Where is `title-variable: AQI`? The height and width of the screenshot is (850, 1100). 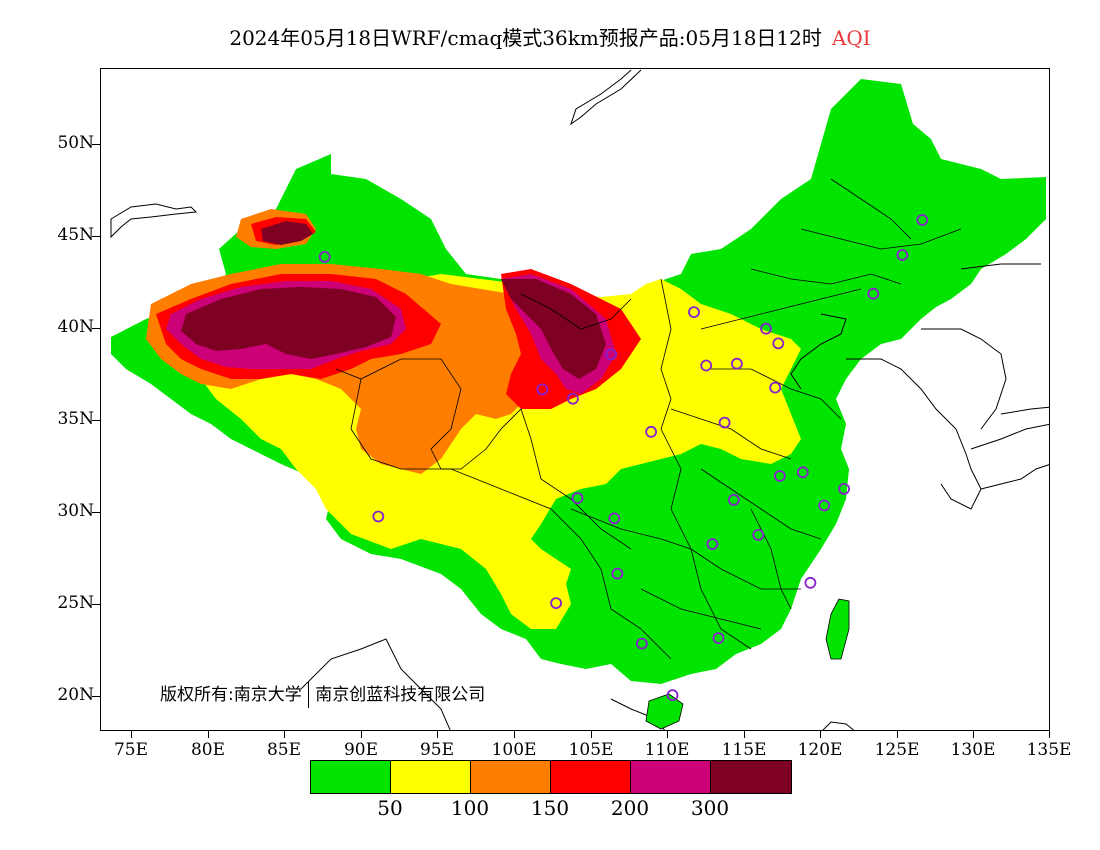
title-variable: AQI is located at coordinates (851, 38).